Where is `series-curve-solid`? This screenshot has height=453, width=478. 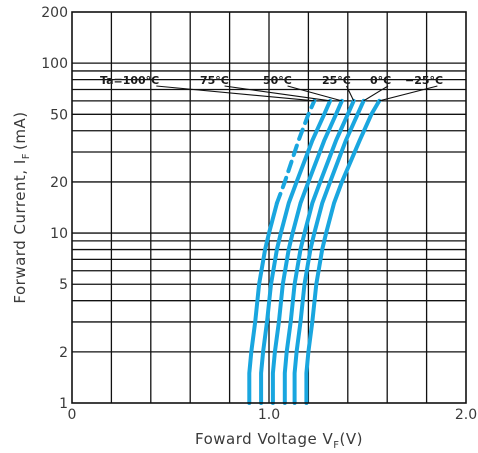
series-curve-solid is located at coordinates (263, 303).